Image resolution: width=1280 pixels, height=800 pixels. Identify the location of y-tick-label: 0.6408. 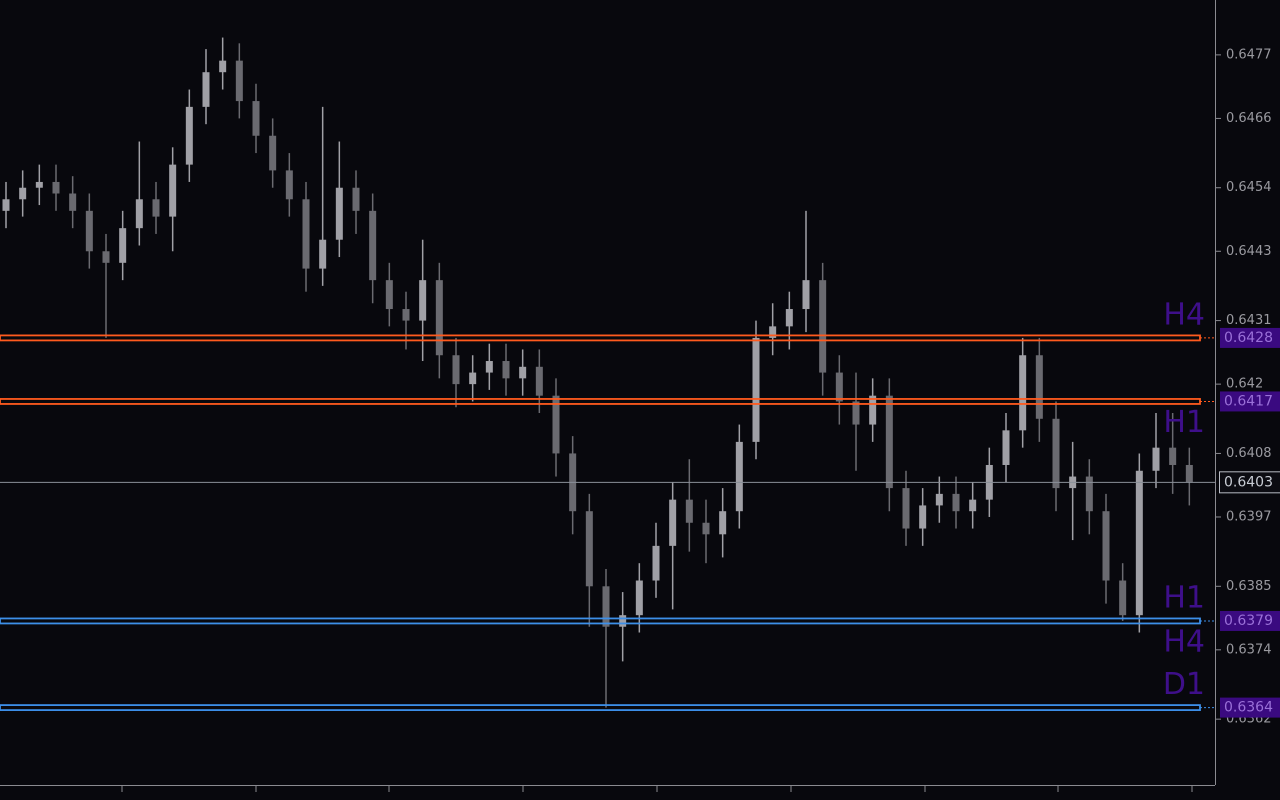
(1249, 453).